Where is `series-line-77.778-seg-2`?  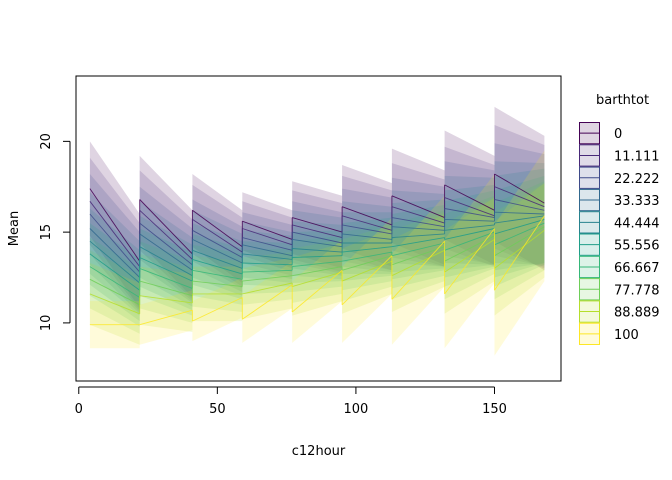 series-line-77.778-seg-2 is located at coordinates (166, 288).